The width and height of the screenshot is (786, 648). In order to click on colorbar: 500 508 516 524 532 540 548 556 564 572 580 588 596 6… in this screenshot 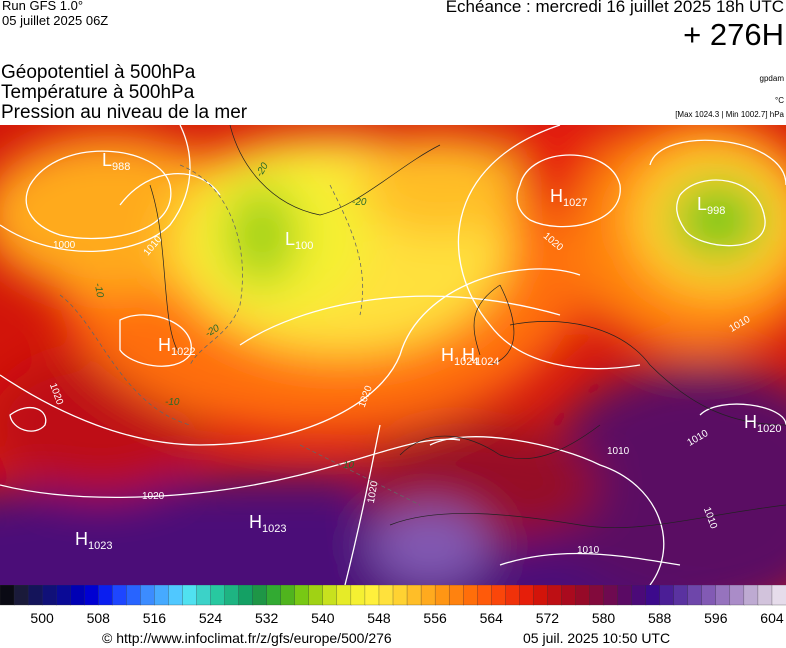, I will do `click(393, 605)`.